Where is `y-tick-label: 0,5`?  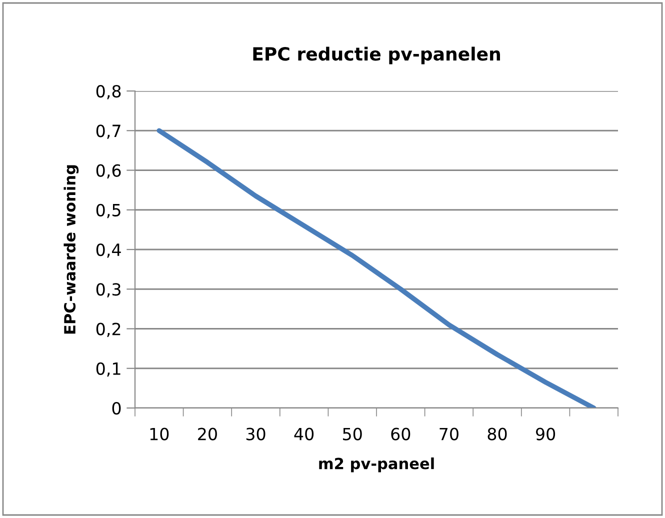
y-tick-label: 0,5 is located at coordinates (108, 211).